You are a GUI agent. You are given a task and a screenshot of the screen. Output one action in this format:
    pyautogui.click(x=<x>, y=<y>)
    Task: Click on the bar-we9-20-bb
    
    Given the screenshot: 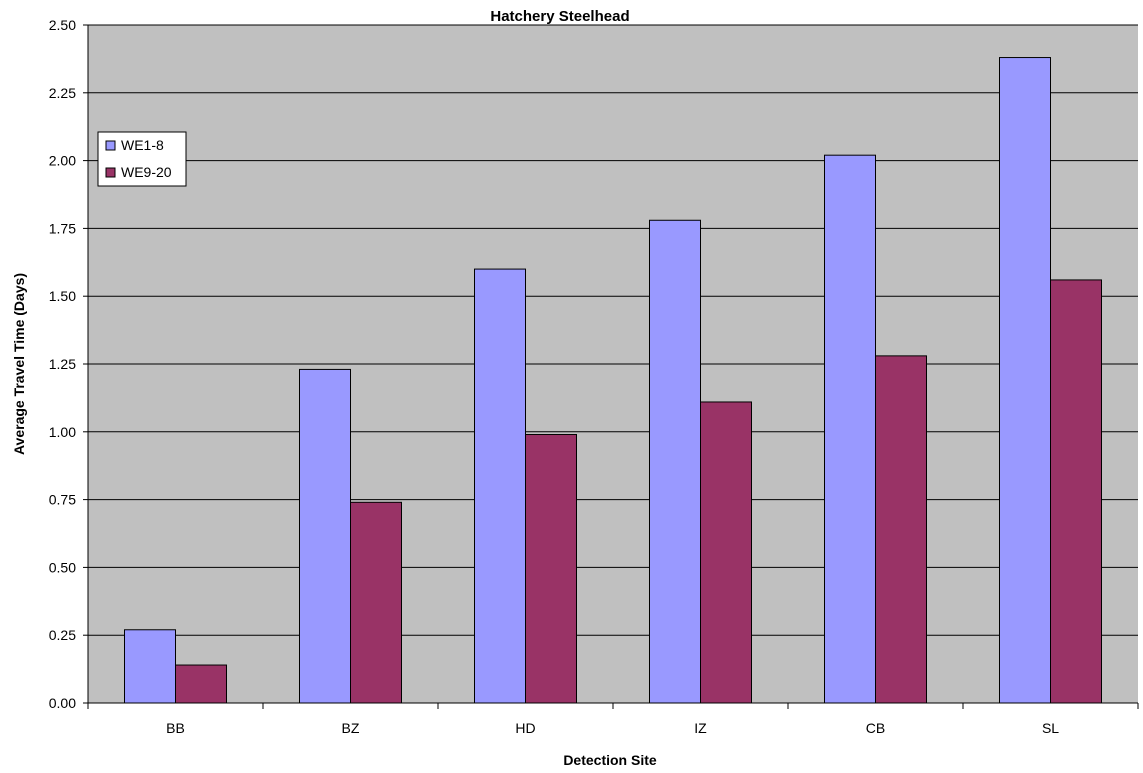 What is the action you would take?
    pyautogui.click(x=201, y=684)
    